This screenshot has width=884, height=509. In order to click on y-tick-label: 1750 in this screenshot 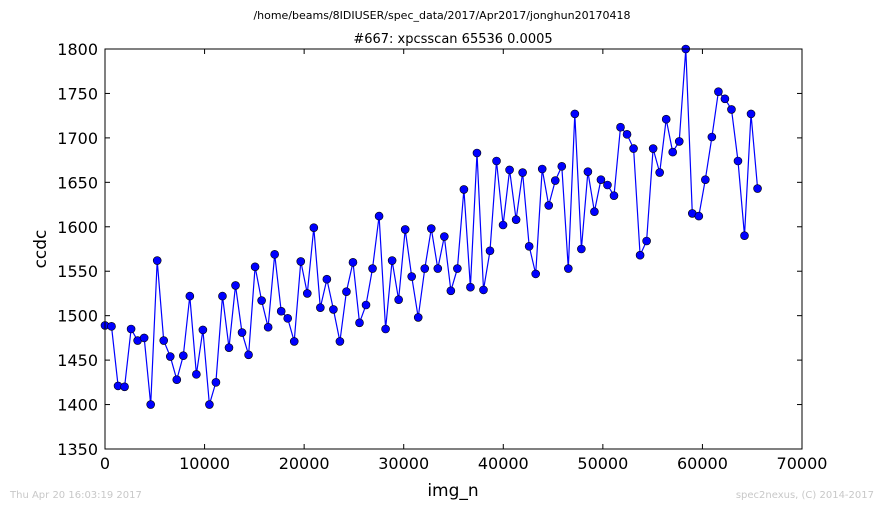, I will do `click(77, 93)`.